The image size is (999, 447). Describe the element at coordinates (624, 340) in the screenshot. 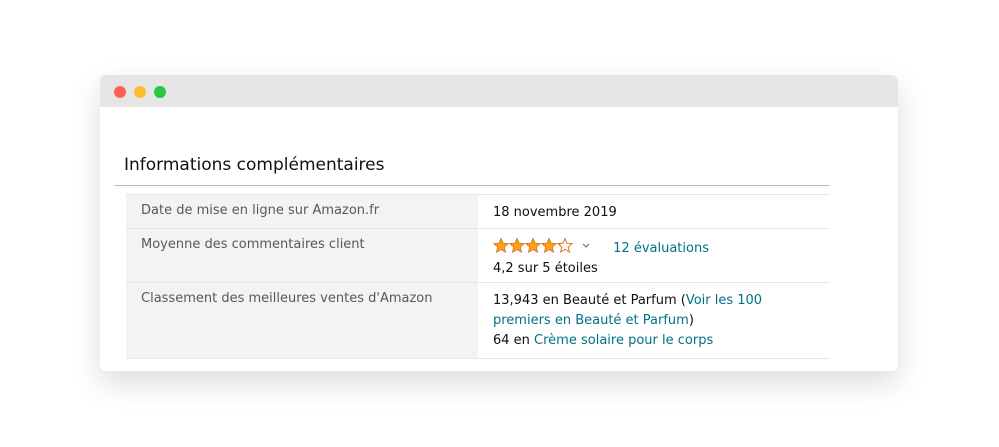

I see `category-link: Crème solaire pour le corps` at that location.